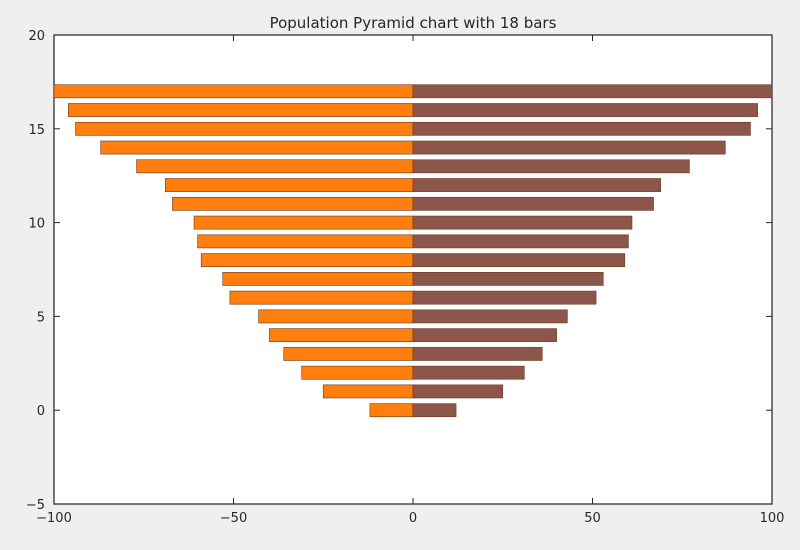 The image size is (800, 550). Describe the element at coordinates (54, 518) in the screenshot. I see `x-tick-label: −100` at that location.